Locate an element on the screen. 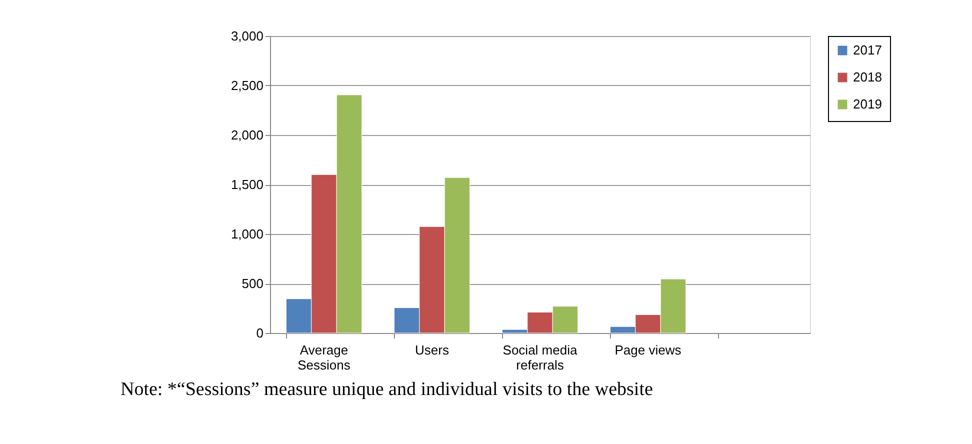 This screenshot has height=444, width=972. y-tick-label: 3,000 is located at coordinates (247, 36).